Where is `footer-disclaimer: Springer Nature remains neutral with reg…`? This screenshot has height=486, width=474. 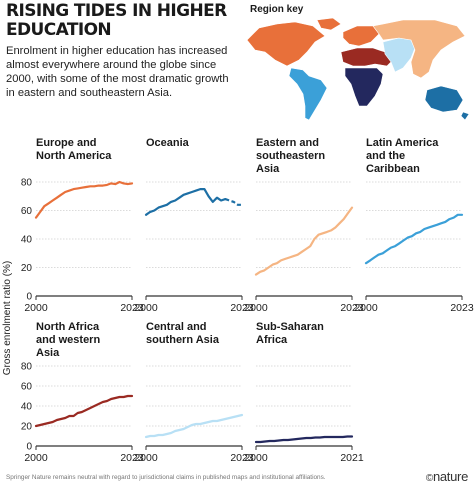 footer-disclaimer: Springer Nature remains neutral with reg… is located at coordinates (166, 477).